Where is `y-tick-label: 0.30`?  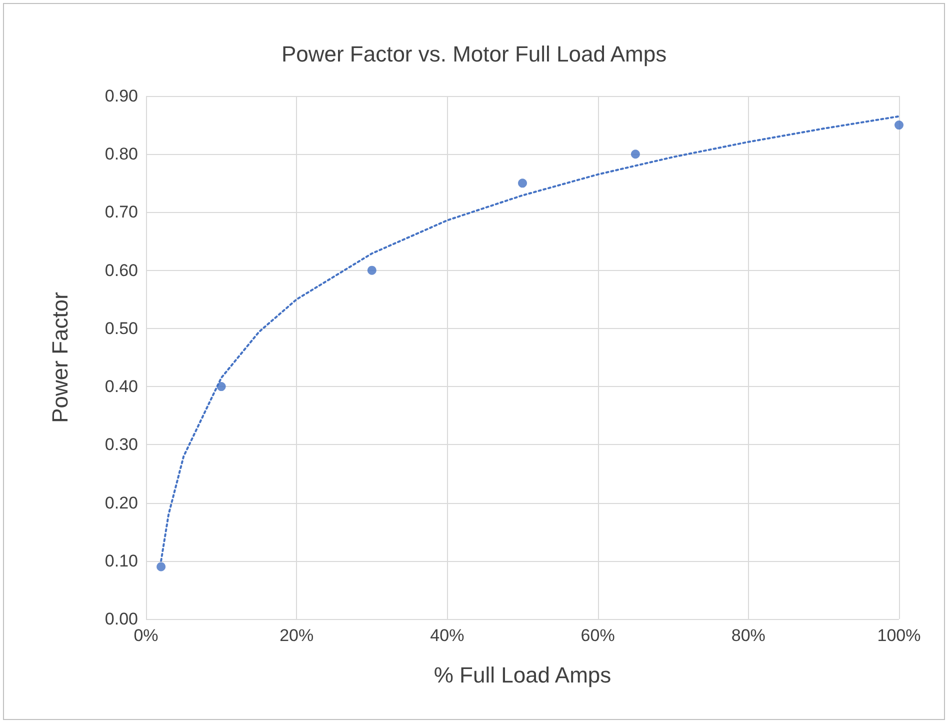 y-tick-label: 0.30 is located at coordinates (121, 444).